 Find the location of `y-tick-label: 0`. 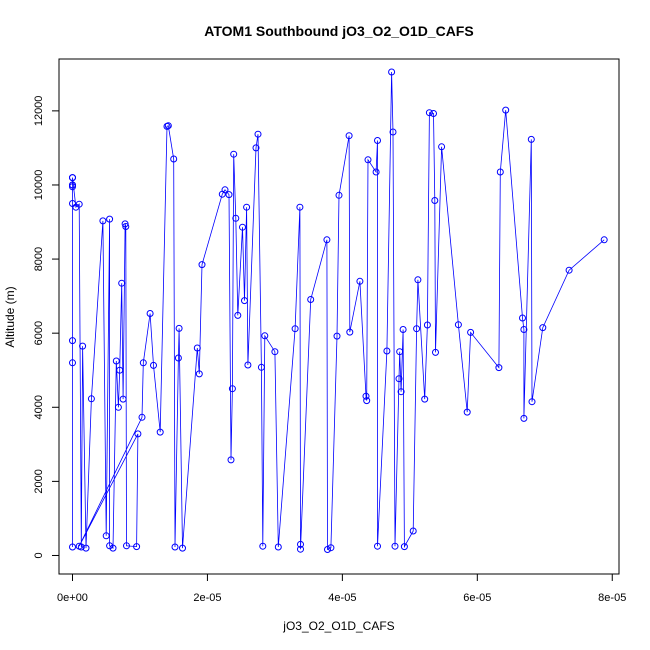

y-tick-label: 0 is located at coordinates (39, 555).